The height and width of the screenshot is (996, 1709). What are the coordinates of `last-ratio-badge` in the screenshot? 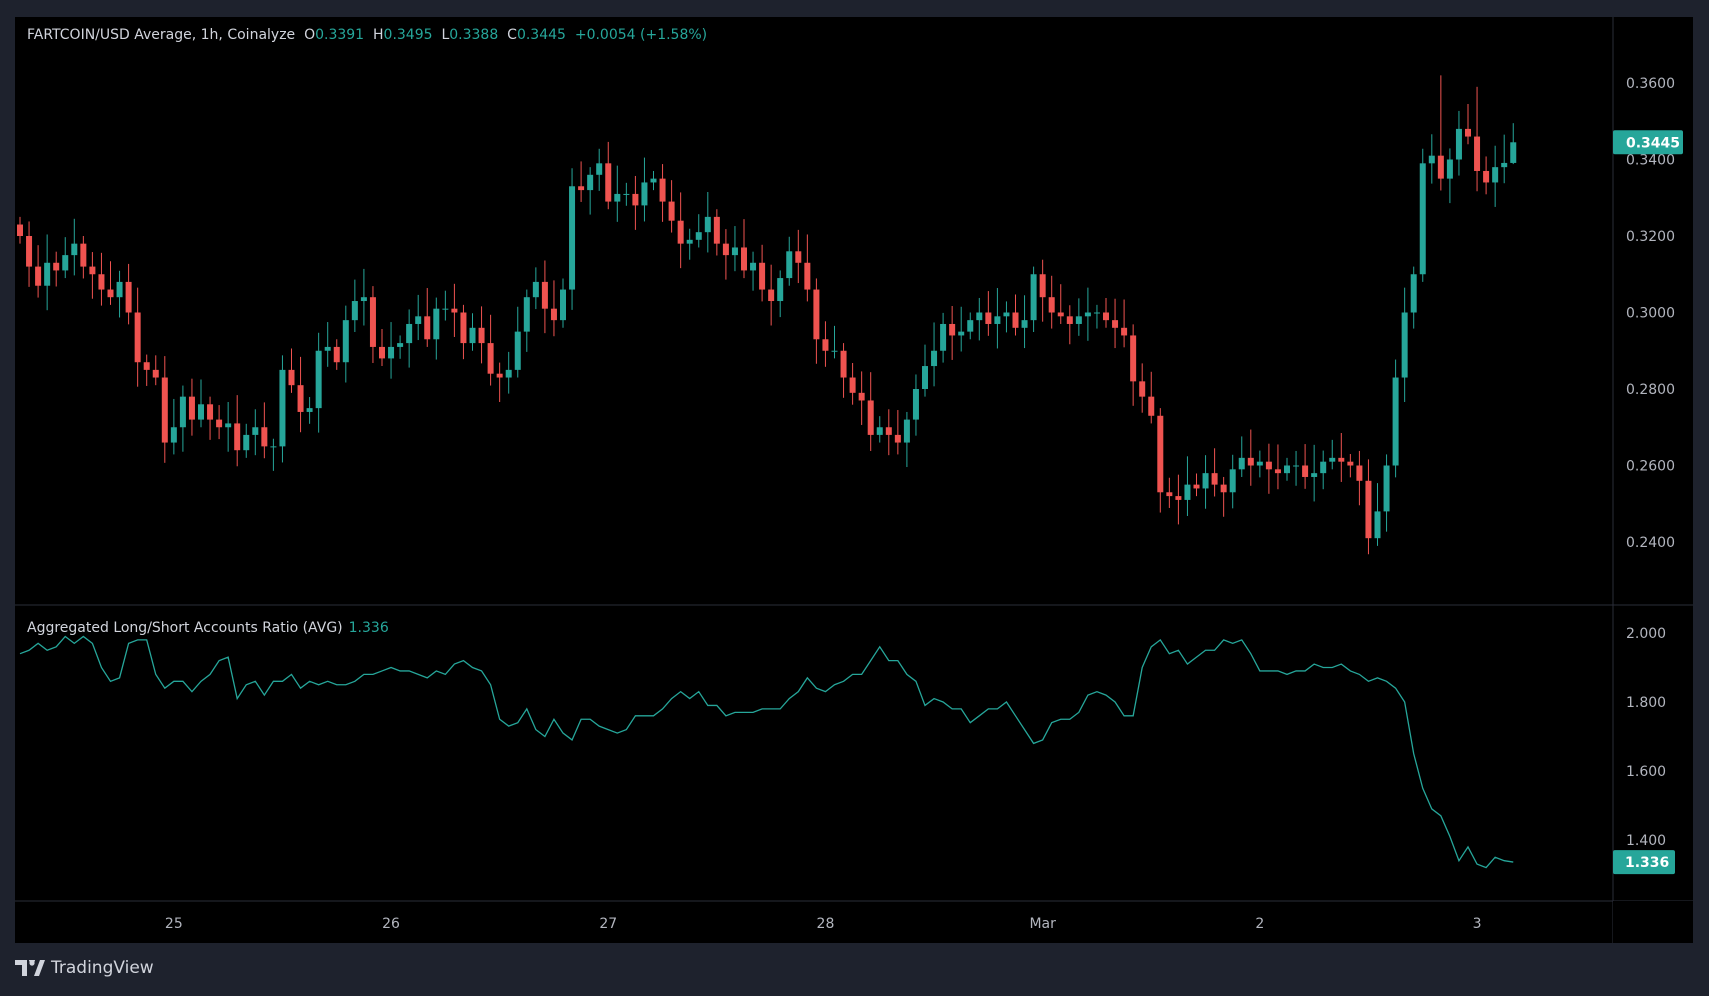 It's located at (1644, 862).